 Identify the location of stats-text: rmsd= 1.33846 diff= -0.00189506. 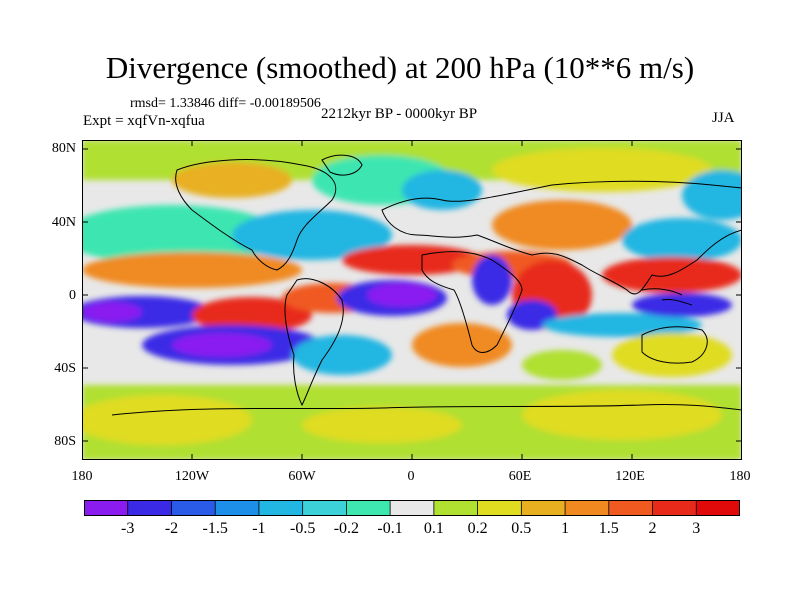
(225, 103).